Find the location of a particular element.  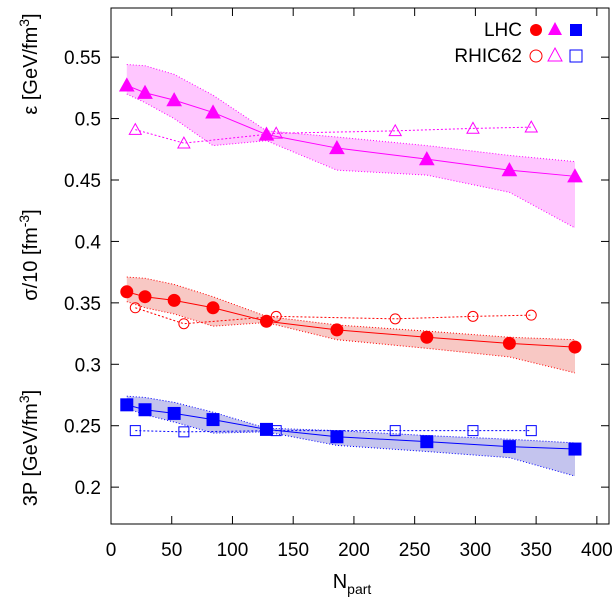

x-tick-label: 200 is located at coordinates (354, 550).